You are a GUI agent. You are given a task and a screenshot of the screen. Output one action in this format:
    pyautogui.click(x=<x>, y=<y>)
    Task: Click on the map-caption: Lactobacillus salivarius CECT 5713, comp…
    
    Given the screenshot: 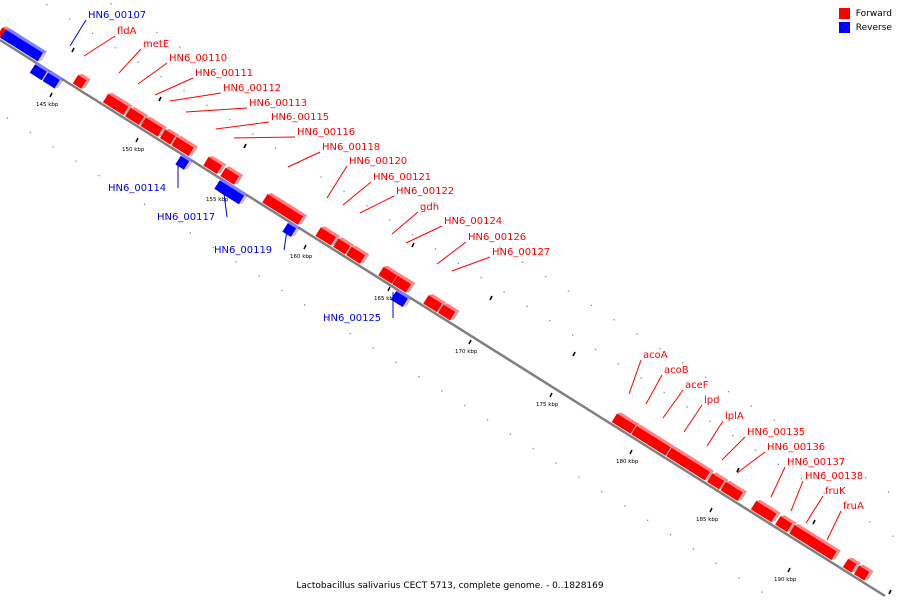 What is the action you would take?
    pyautogui.click(x=450, y=586)
    